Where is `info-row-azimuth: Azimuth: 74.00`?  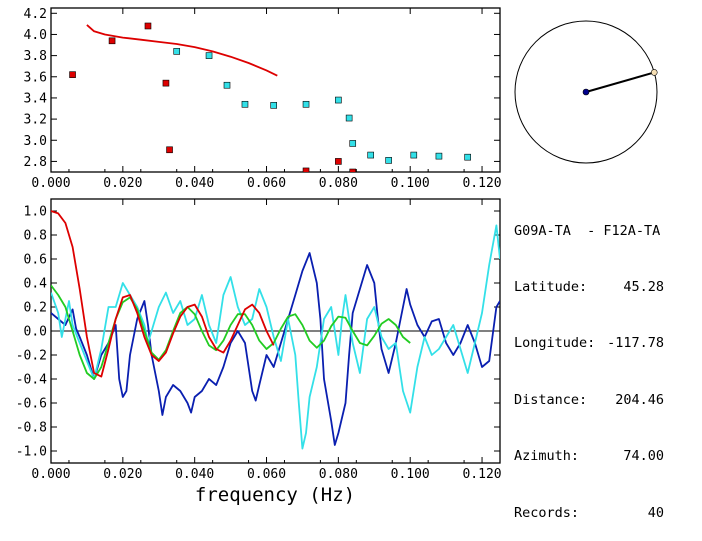
info-row-azimuth: Azimuth: 74.00 is located at coordinates (589, 456).